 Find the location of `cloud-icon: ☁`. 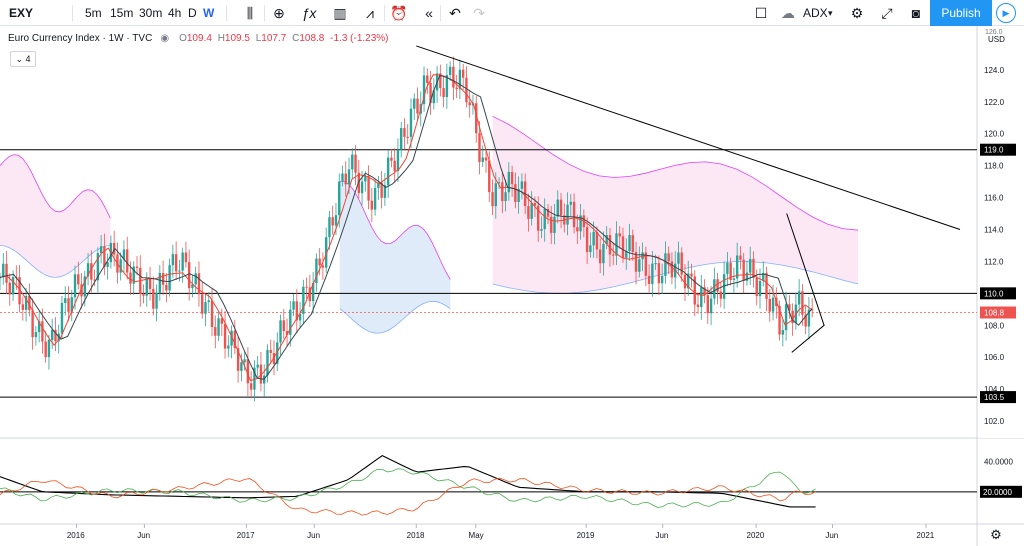

cloud-icon: ☁ is located at coordinates (788, 13).